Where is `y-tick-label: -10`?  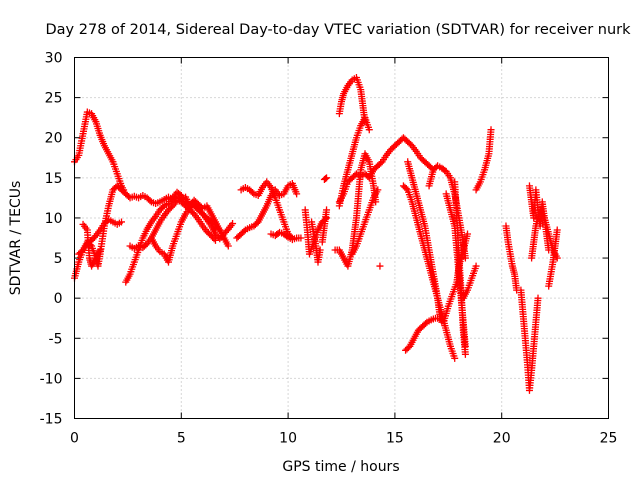
y-tick-label: -10 is located at coordinates (51, 379).